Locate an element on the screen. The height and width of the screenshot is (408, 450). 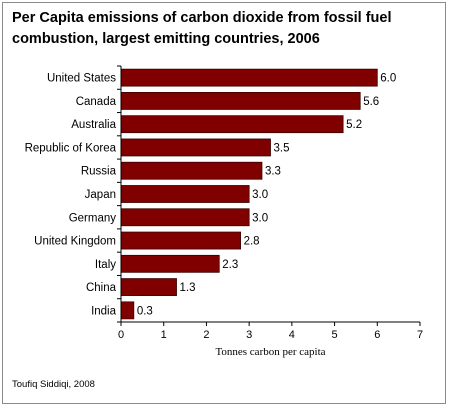
bar-india is located at coordinates (127, 310).